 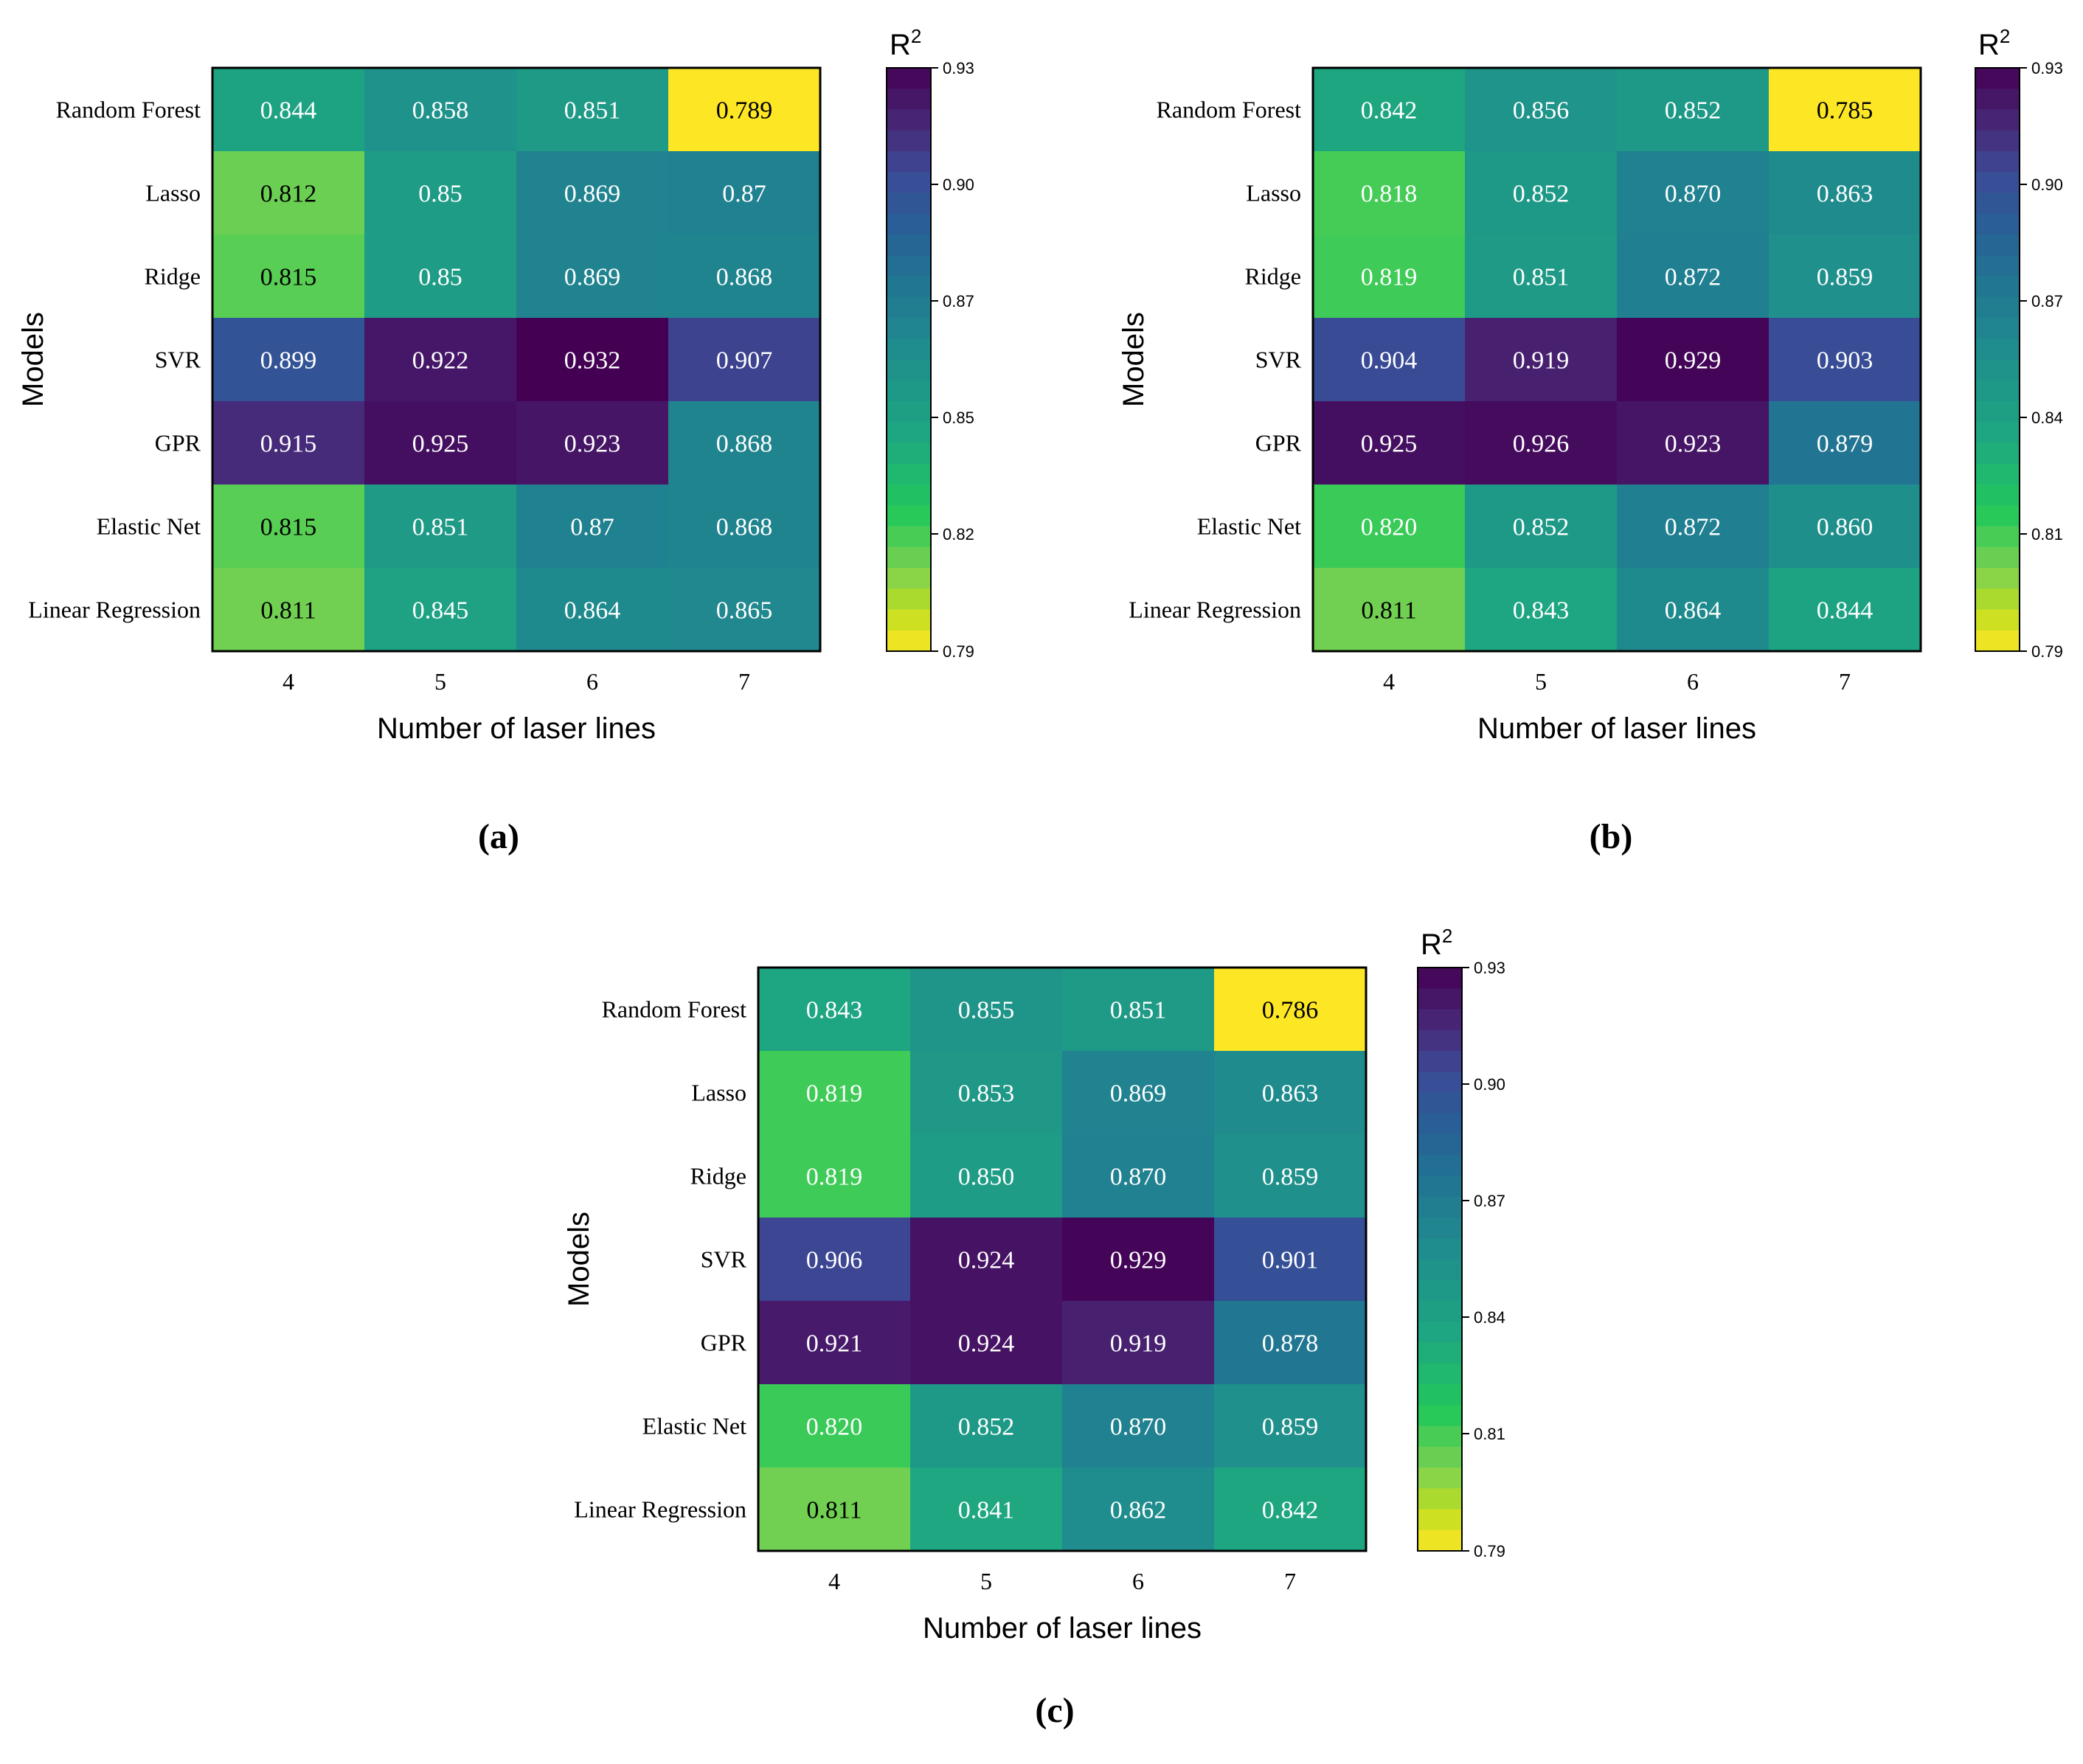 What do you see at coordinates (1278, 443) in the screenshot?
I see `y-tick-label: GPR` at bounding box center [1278, 443].